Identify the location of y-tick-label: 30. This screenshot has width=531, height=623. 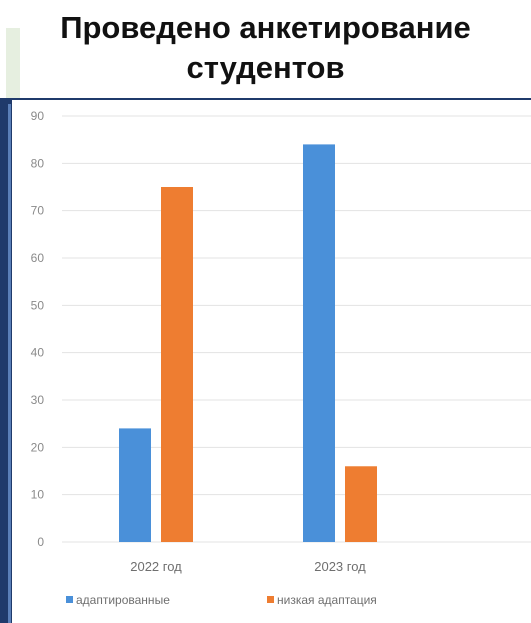
(38, 400).